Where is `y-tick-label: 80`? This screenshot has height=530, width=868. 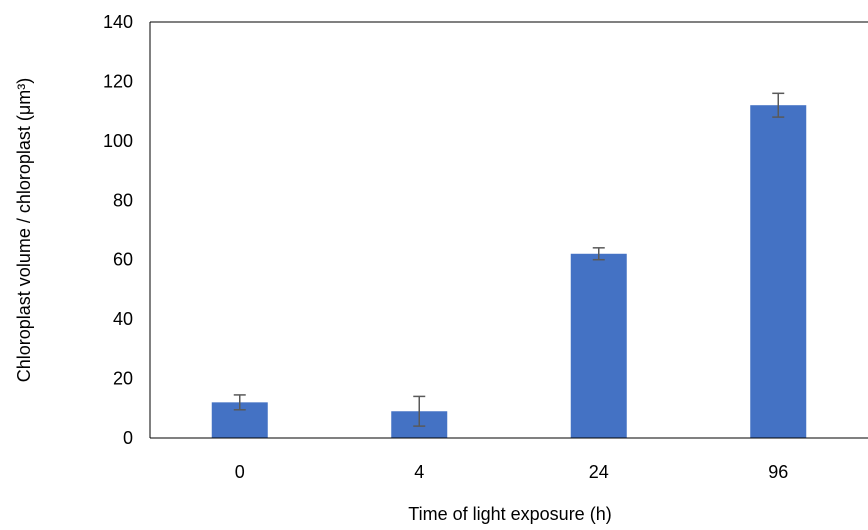 y-tick-label: 80 is located at coordinates (123, 200).